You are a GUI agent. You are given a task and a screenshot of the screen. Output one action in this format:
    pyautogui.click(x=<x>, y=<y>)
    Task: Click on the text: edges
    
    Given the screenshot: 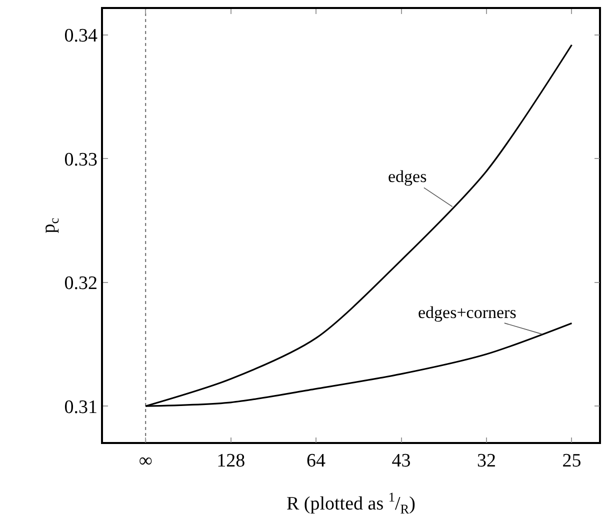 What is the action you would take?
    pyautogui.click(x=407, y=176)
    